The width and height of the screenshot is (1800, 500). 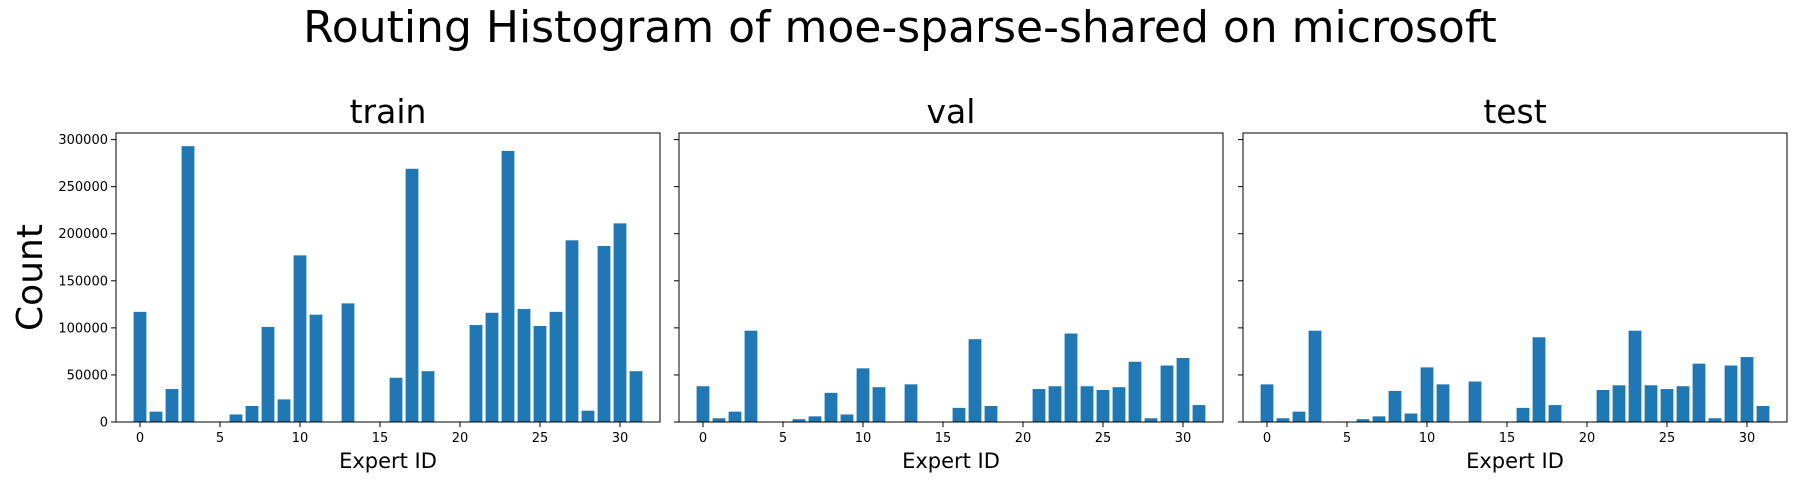 What do you see at coordinates (1747, 438) in the screenshot?
I see `x-tick-label-test-30: 30` at bounding box center [1747, 438].